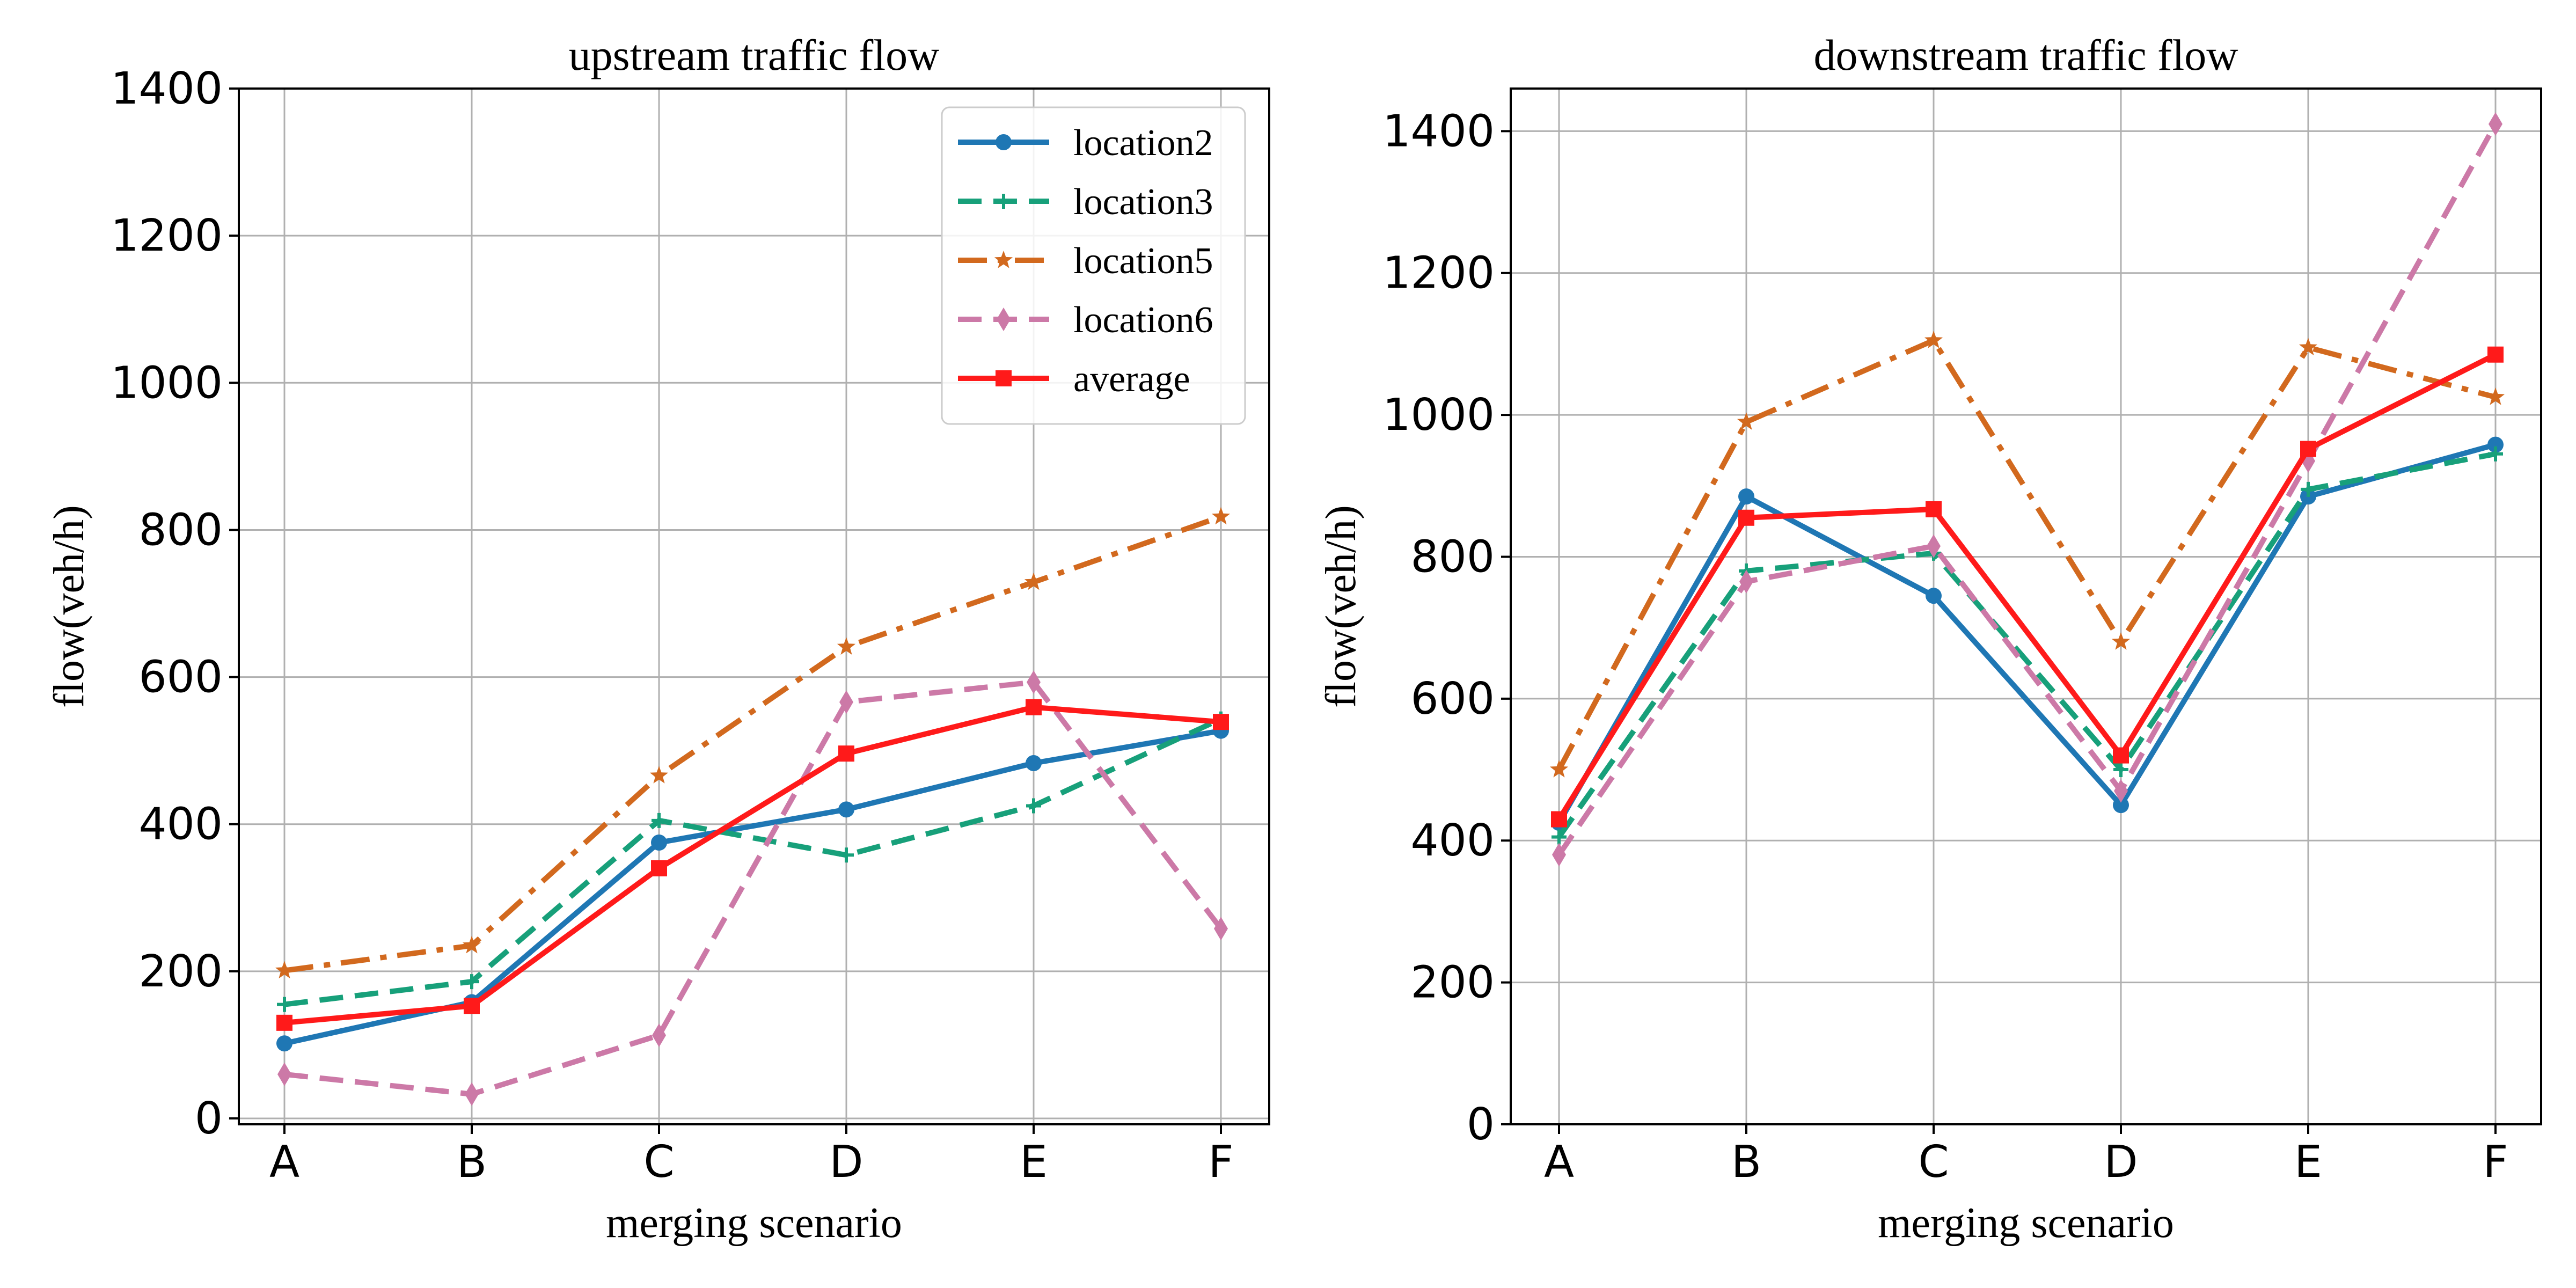  I want to click on series-location6, so click(752, 888).